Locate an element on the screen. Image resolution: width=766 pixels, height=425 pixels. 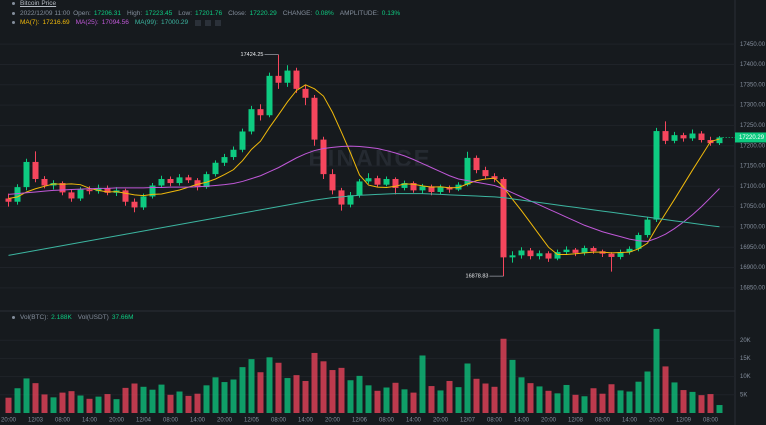
title-row: Bitcoin Price is located at coordinates (34, 3).